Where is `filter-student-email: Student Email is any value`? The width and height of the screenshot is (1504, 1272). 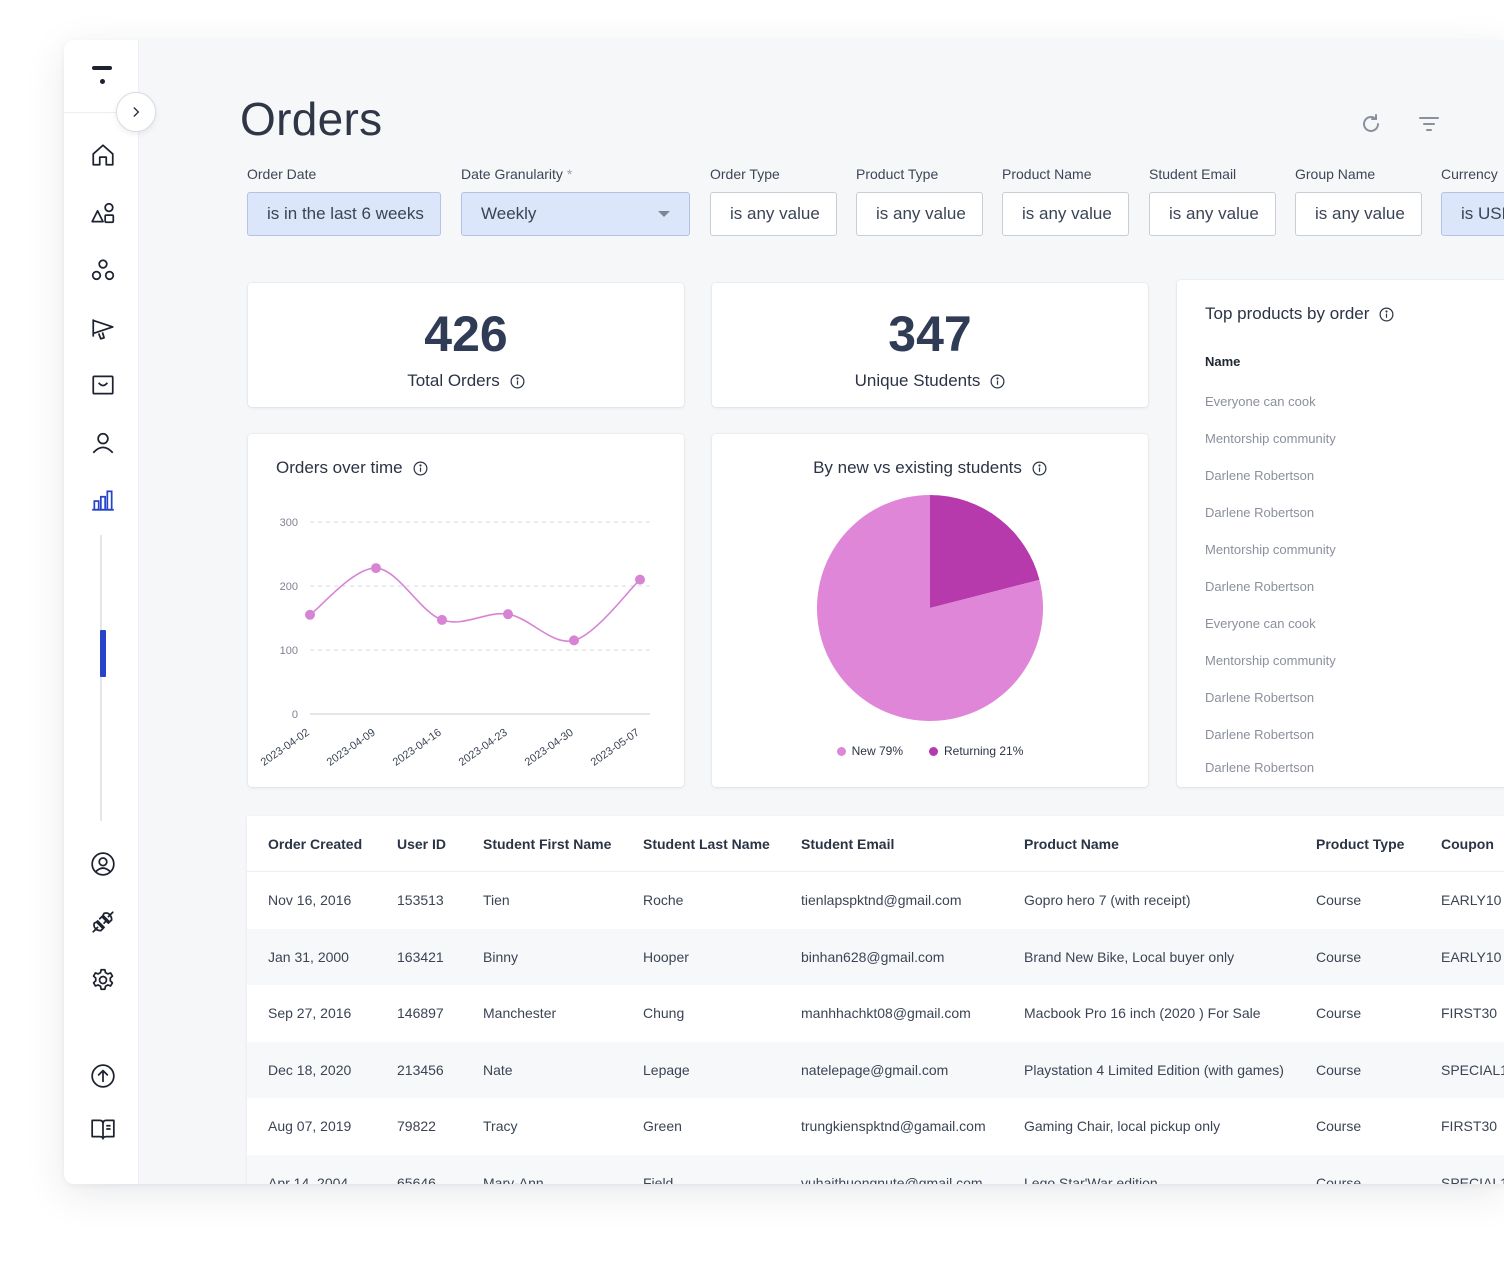 filter-student-email: Student Email is any value is located at coordinates (1212, 201).